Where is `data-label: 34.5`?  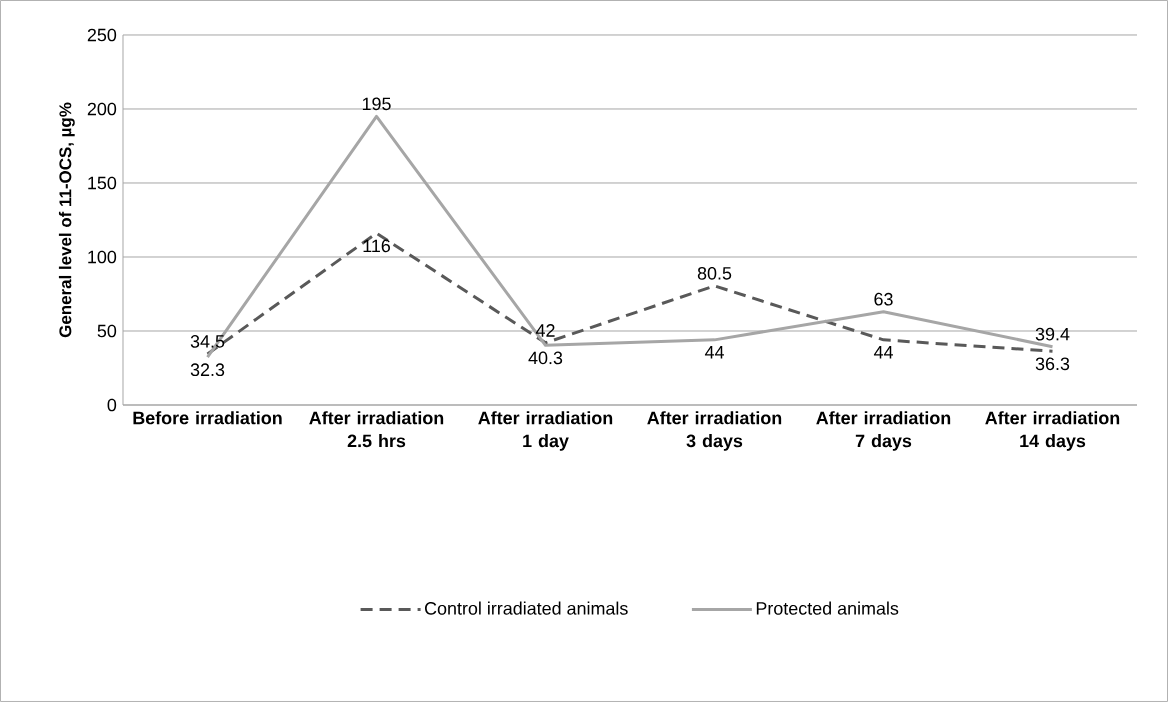 data-label: 34.5 is located at coordinates (207, 341).